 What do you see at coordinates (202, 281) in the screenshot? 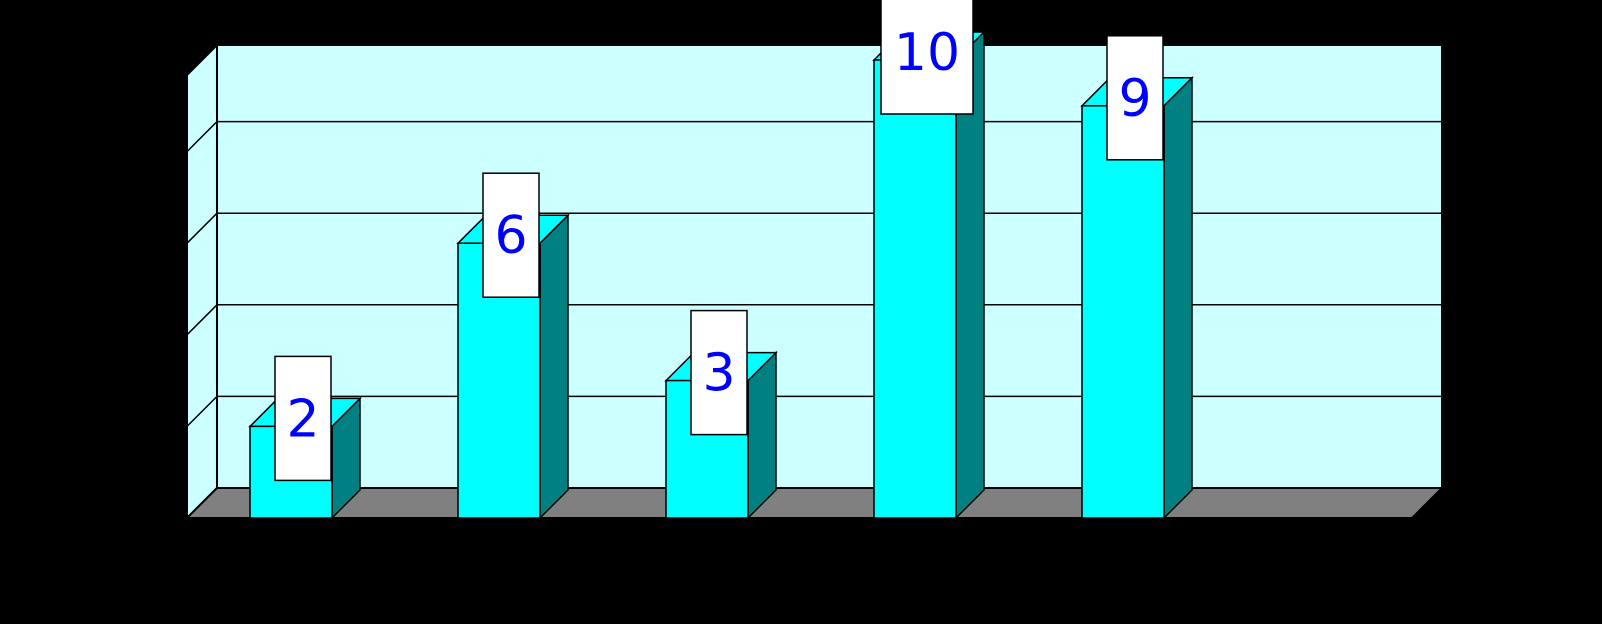
I see `side-wall` at bounding box center [202, 281].